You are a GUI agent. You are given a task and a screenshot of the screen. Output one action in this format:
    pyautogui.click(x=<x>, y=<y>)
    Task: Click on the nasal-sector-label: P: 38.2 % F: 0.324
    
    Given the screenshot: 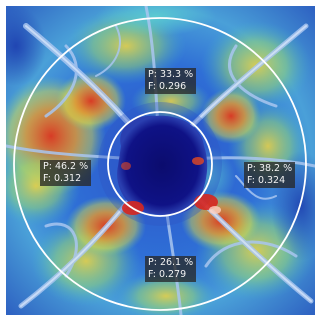 What is the action you would take?
    pyautogui.click(x=270, y=175)
    